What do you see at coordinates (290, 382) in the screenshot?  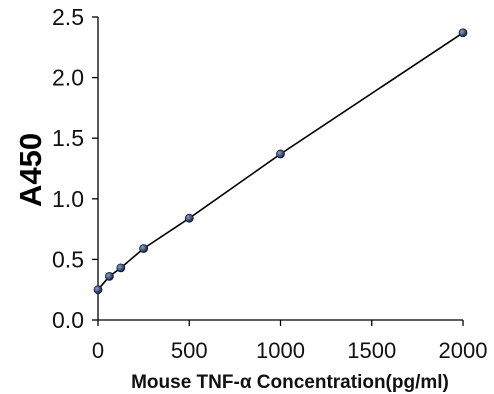 I see `x-axis-title: Mouse TNF-α Concentration(pg/ml)` at bounding box center [290, 382].